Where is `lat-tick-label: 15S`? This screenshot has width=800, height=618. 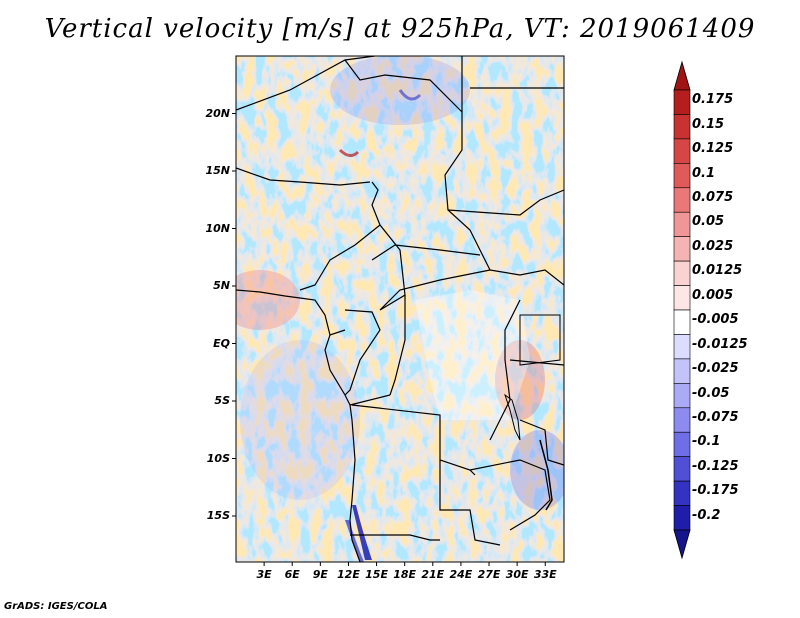
lat-tick-label: 15S is located at coordinates (218, 515).